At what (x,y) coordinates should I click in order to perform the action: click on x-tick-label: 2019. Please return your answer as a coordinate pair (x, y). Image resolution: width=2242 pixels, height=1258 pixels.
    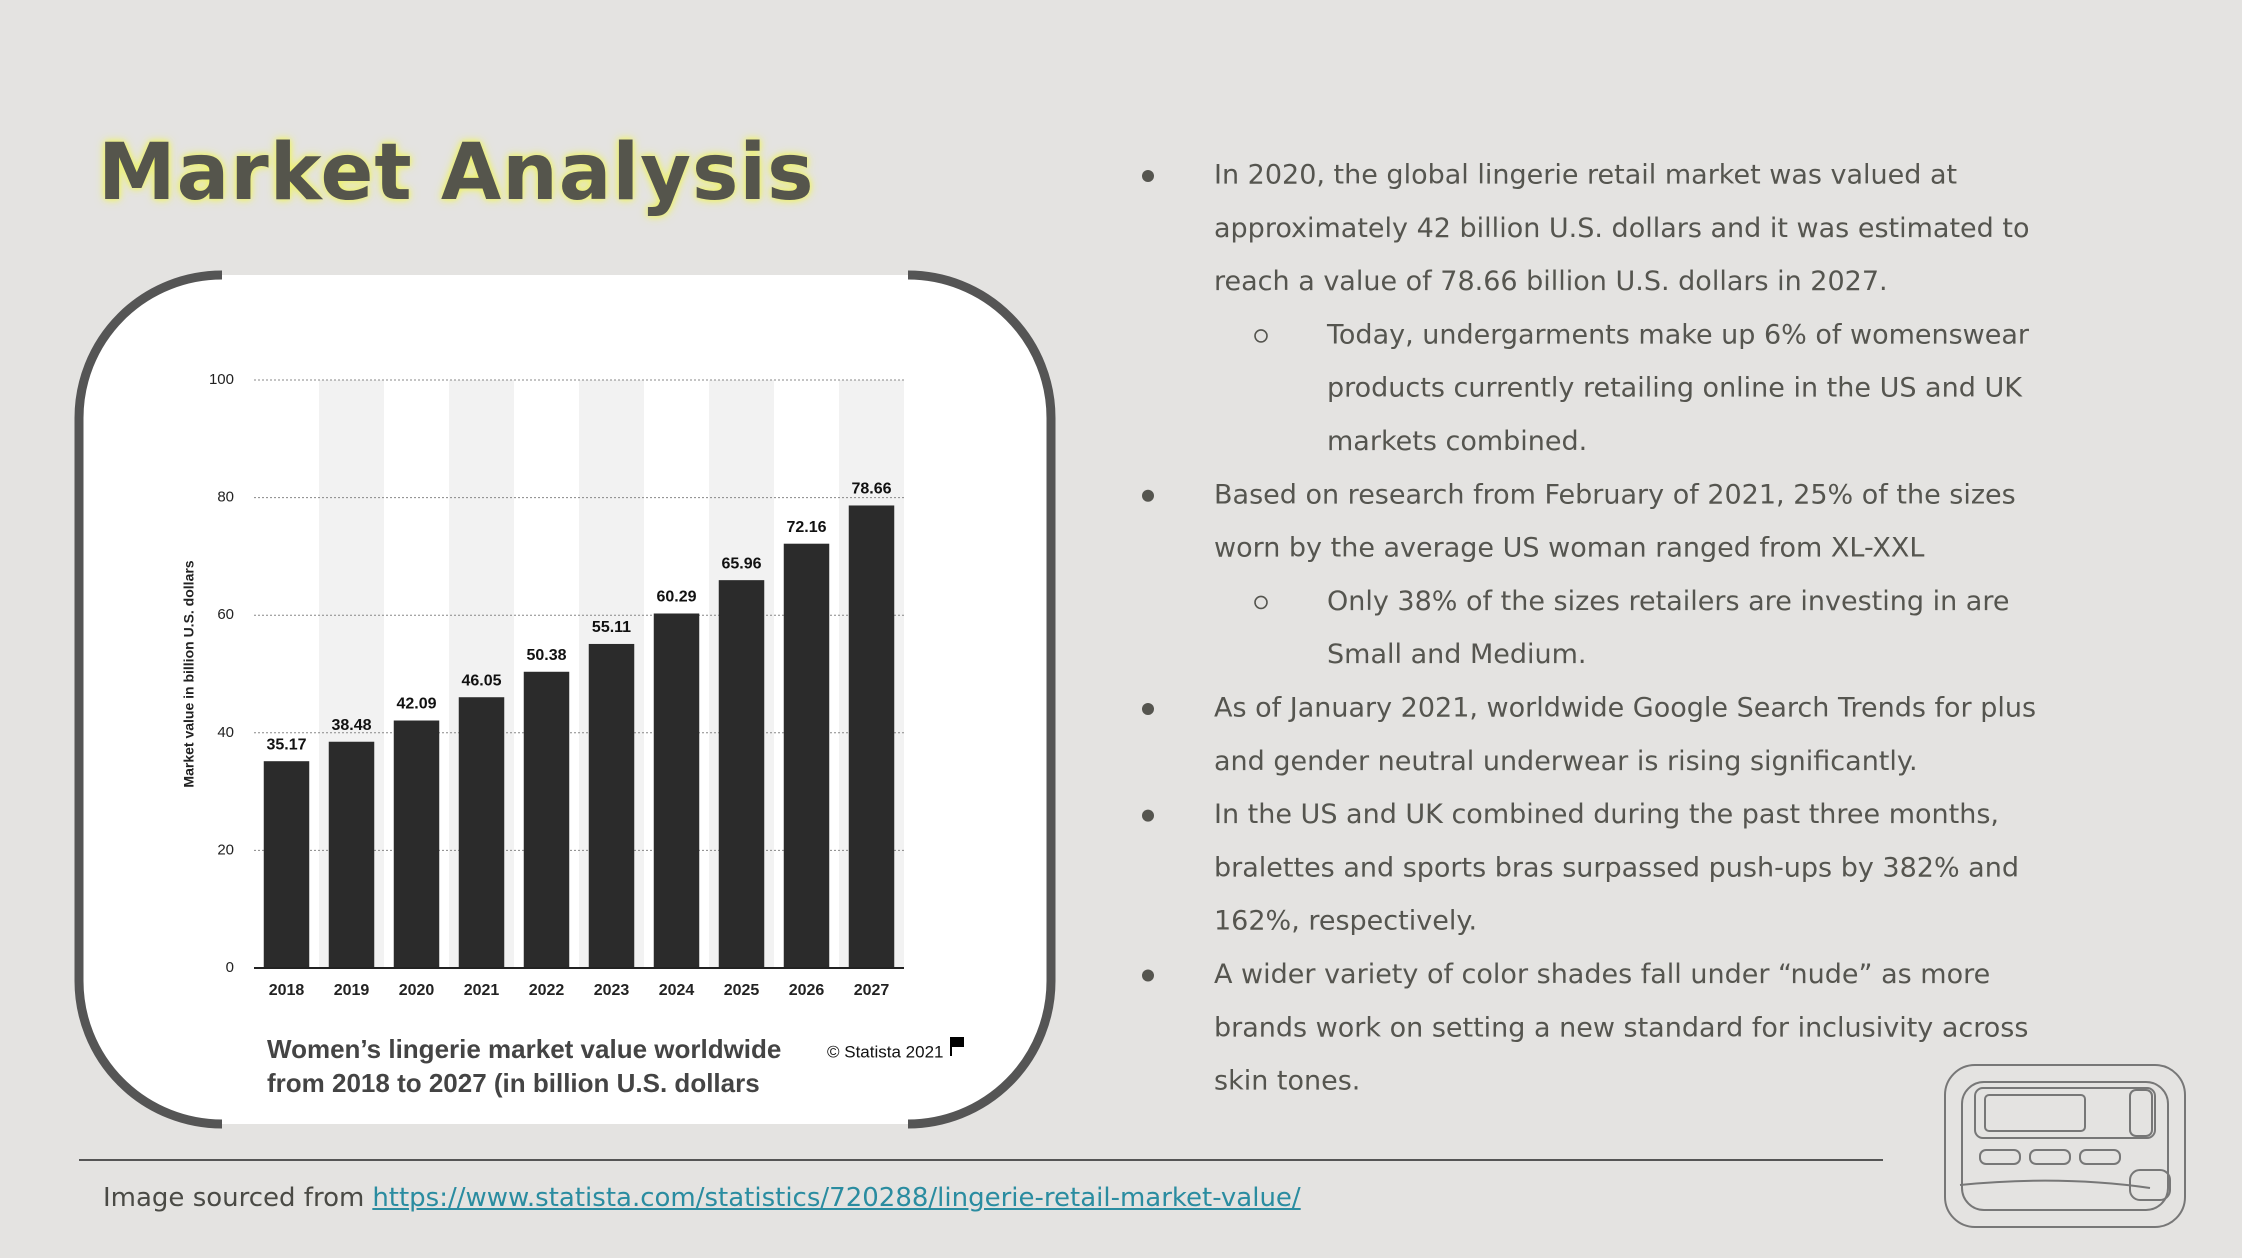
    Looking at the image, I should click on (352, 990).